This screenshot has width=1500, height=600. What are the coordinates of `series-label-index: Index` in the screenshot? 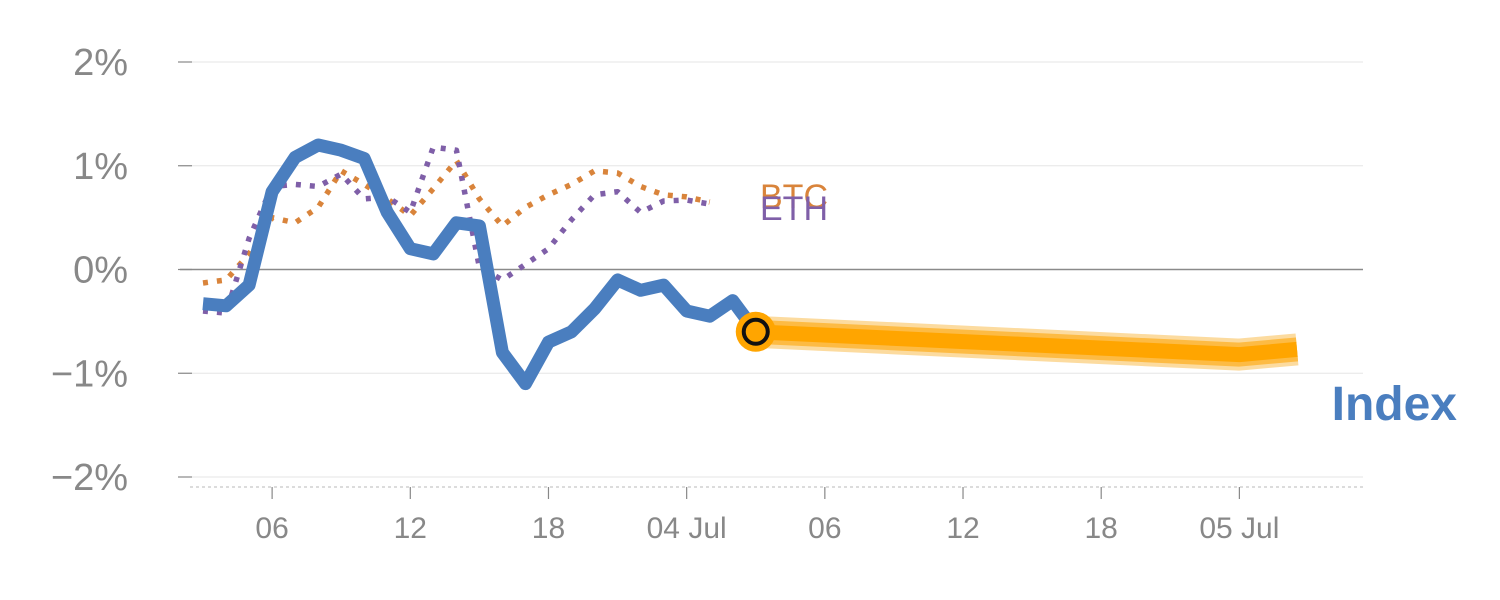 It's located at (1395, 404).